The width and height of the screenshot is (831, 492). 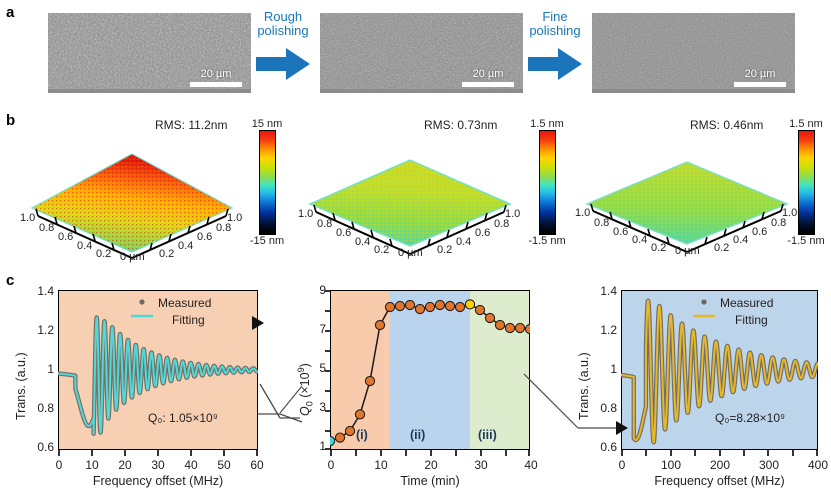 I want to click on arrow-2-line1: Fine, so click(x=555, y=16).